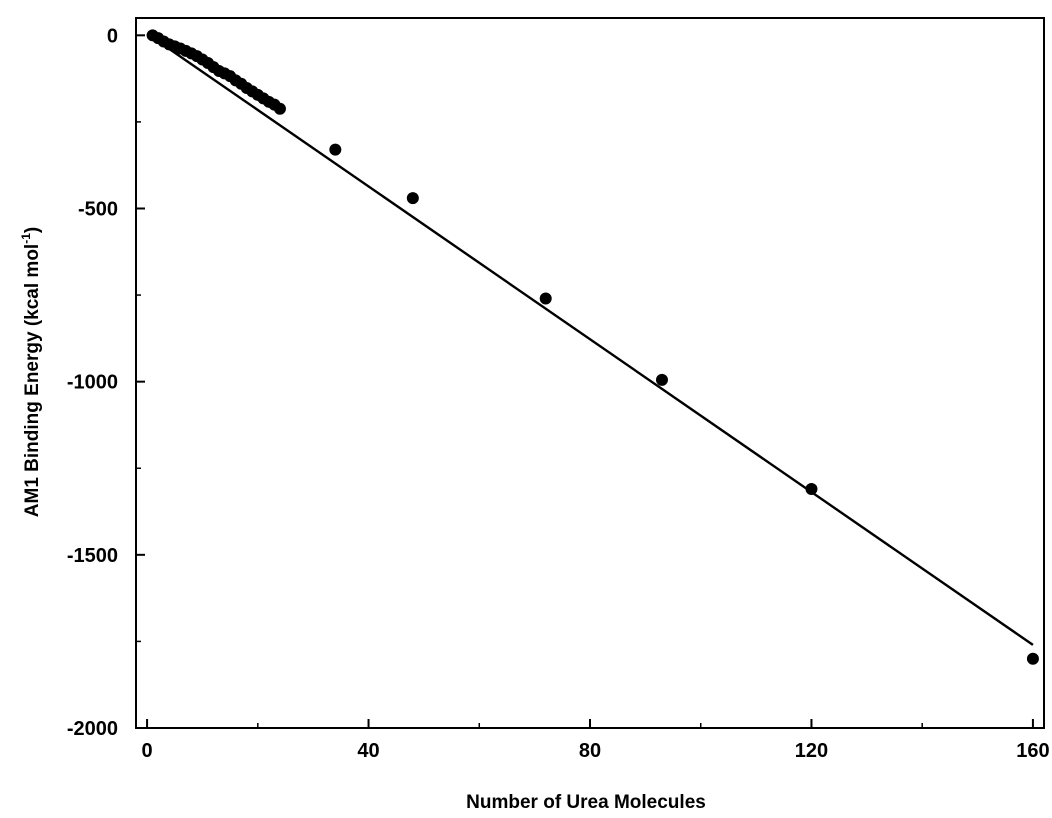 Image resolution: width=1052 pixels, height=818 pixels. I want to click on x-axis-title: Number of Urea Molecules, so click(586, 802).